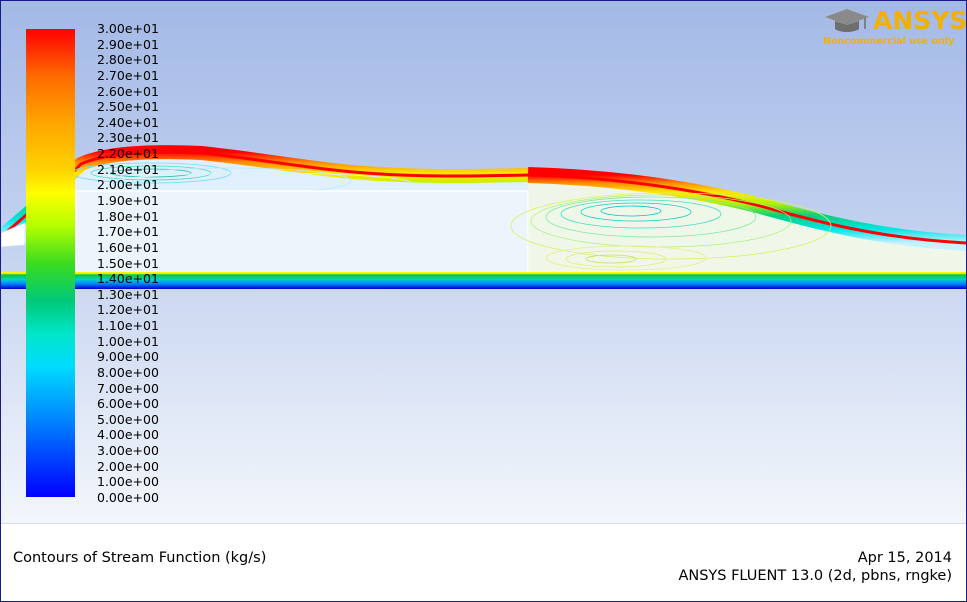 The width and height of the screenshot is (967, 602). I want to click on colorbar-tick-label: 1.60e+01, so click(128, 247).